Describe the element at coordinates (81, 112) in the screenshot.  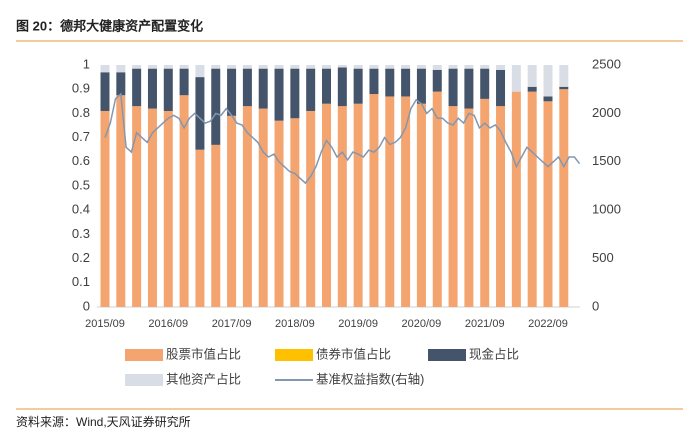
I see `y-tick-label: 0.8` at that location.